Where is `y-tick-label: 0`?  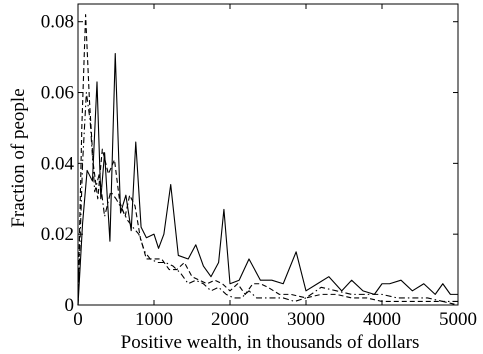
y-tick-label: 0 is located at coordinates (70, 305).